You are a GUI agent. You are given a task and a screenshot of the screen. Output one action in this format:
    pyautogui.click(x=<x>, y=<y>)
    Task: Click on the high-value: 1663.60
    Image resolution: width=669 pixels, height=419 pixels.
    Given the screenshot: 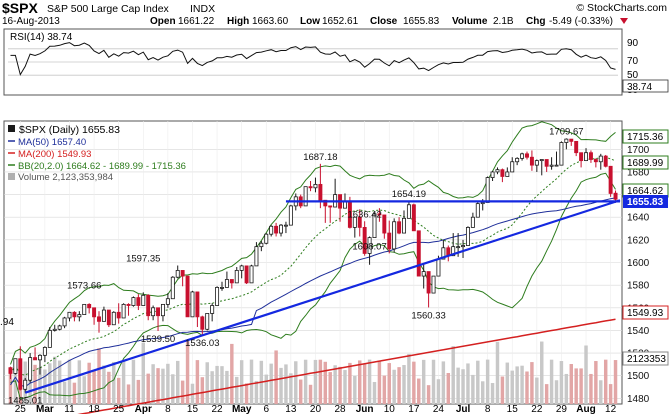 What is the action you would take?
    pyautogui.click(x=270, y=21)
    